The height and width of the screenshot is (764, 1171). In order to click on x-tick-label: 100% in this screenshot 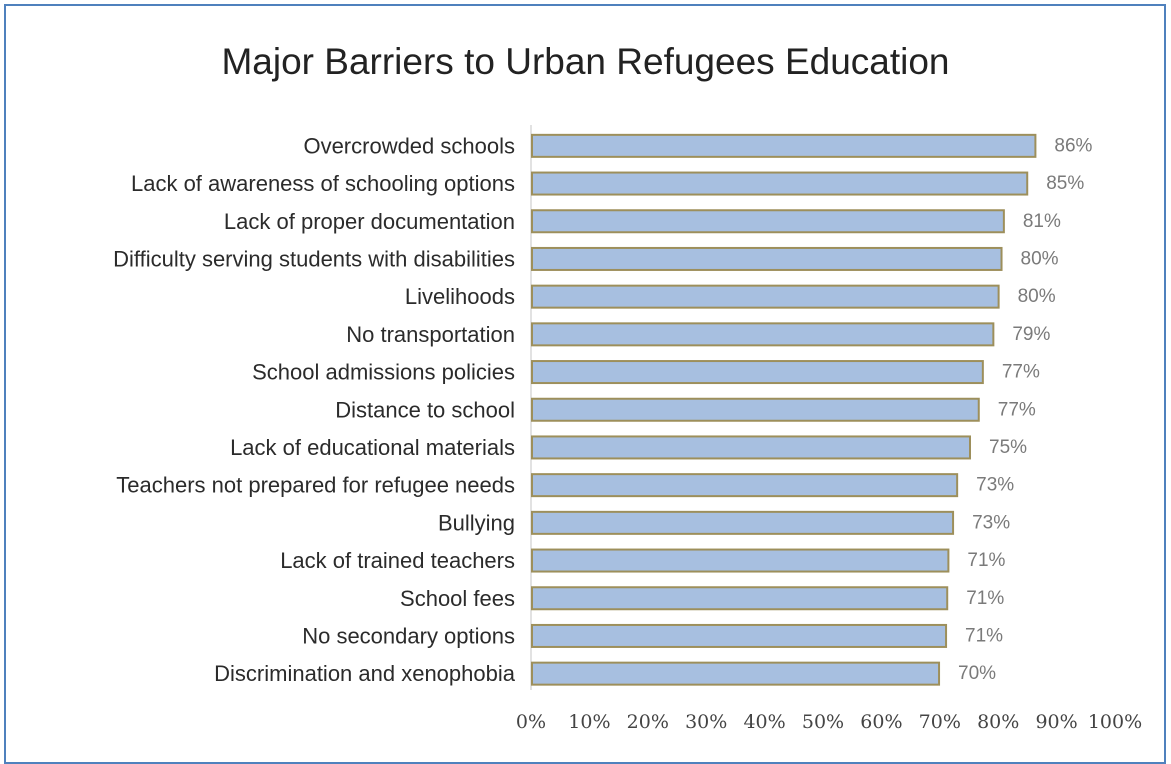, I will do `click(1115, 722)`.